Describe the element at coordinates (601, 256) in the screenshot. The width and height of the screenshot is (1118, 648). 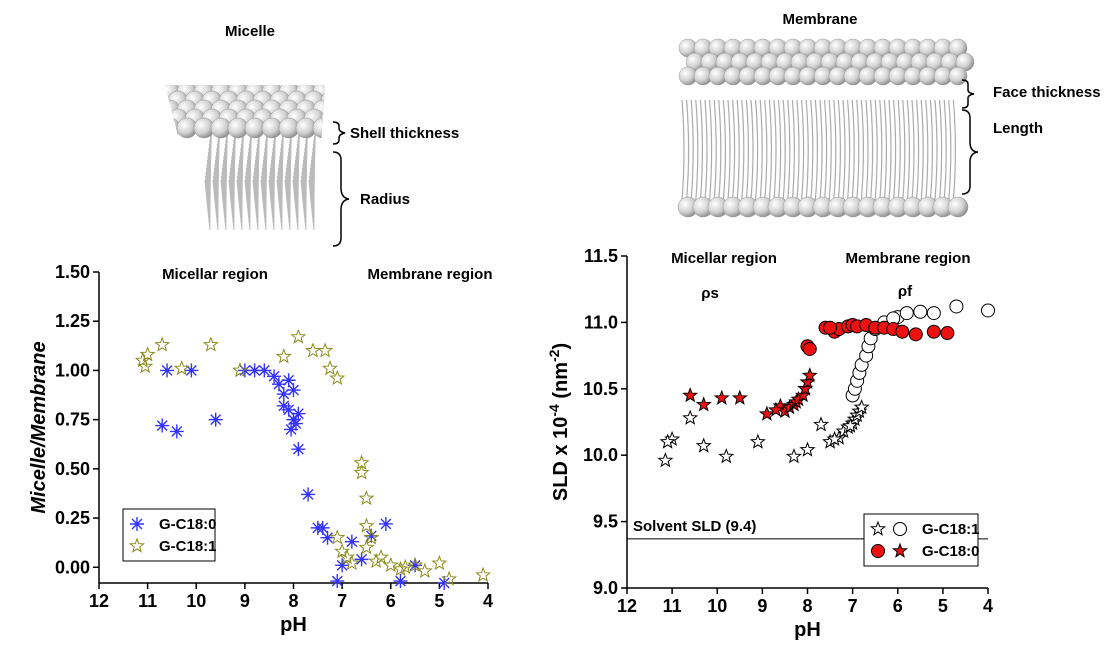
I see `y-tick-label: 11.5` at that location.